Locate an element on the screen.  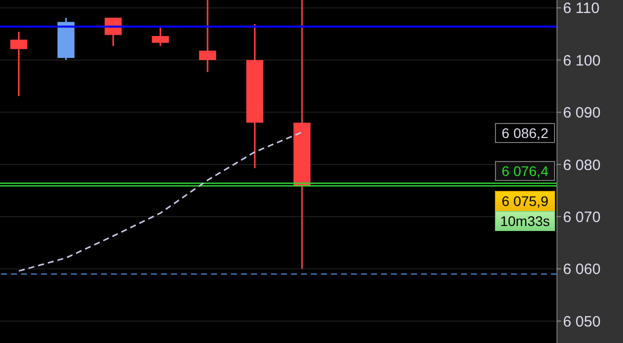
annotation: 10m33s is located at coordinates (525, 220).